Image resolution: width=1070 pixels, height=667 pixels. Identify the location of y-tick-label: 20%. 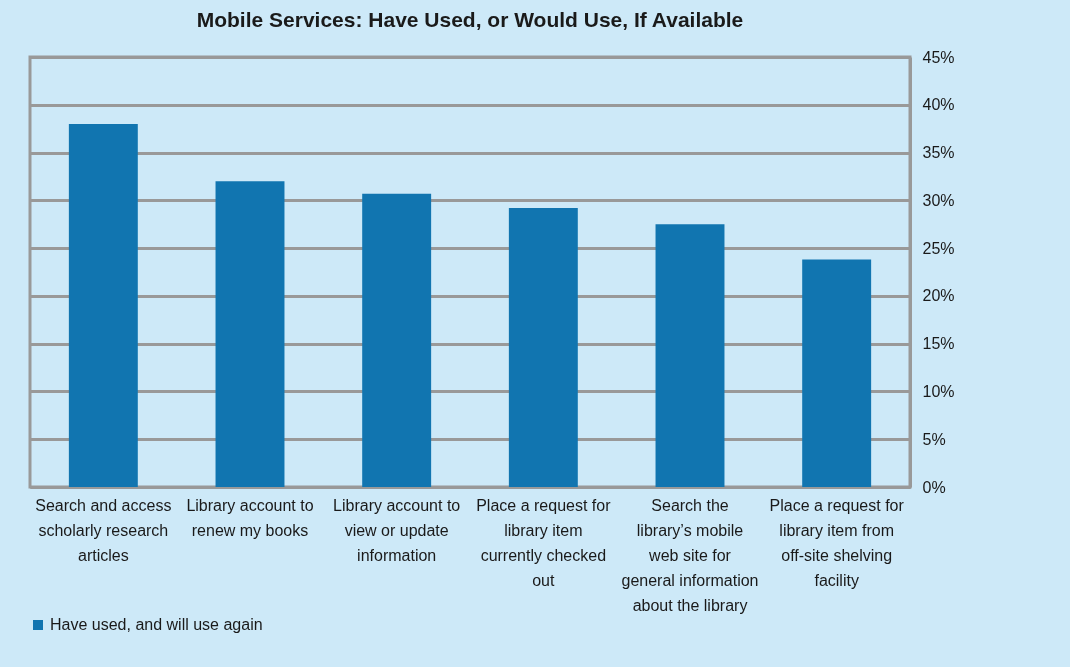
(938, 296).